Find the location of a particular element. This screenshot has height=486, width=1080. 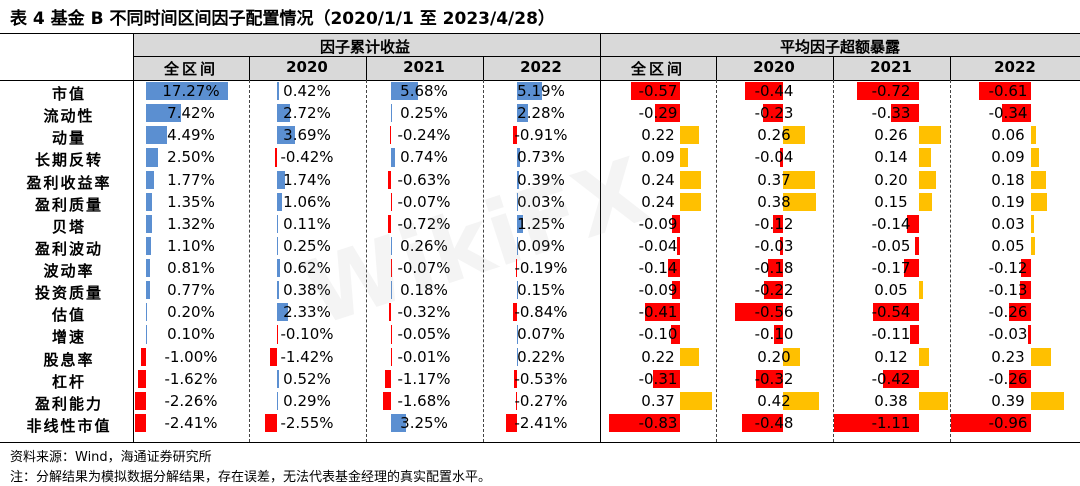

exposure-value: -0.03 is located at coordinates (1008, 334).